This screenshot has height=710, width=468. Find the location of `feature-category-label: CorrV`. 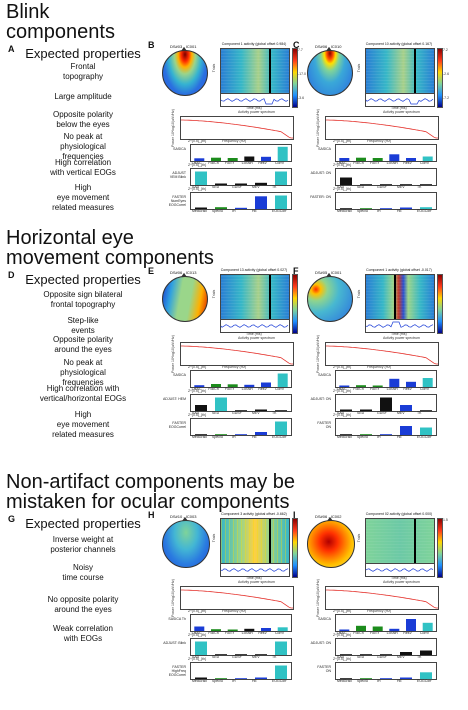

feature-category-label: CorrV is located at coordinates (425, 163).